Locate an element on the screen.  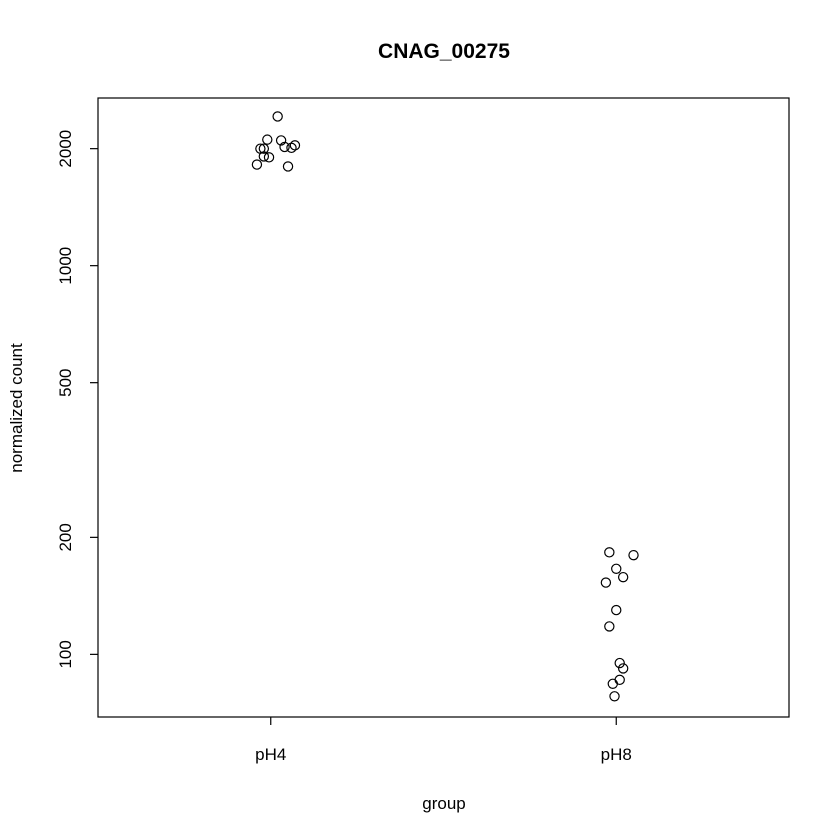
x-axis-label: group is located at coordinates (443, 803).